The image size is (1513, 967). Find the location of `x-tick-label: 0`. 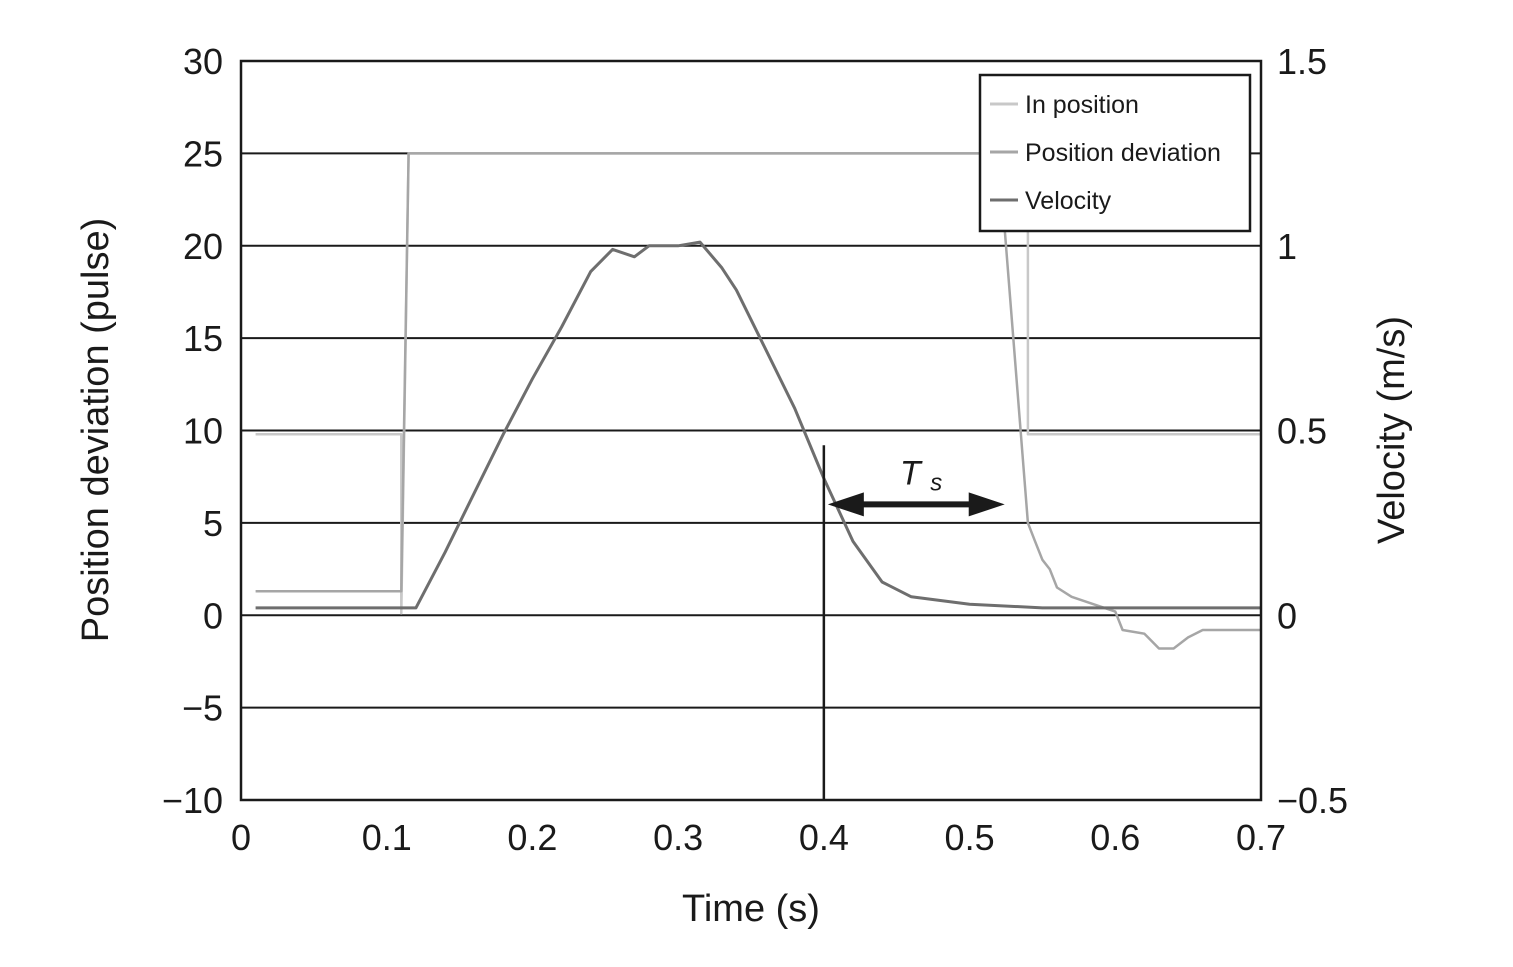

x-tick-label: 0 is located at coordinates (241, 837).